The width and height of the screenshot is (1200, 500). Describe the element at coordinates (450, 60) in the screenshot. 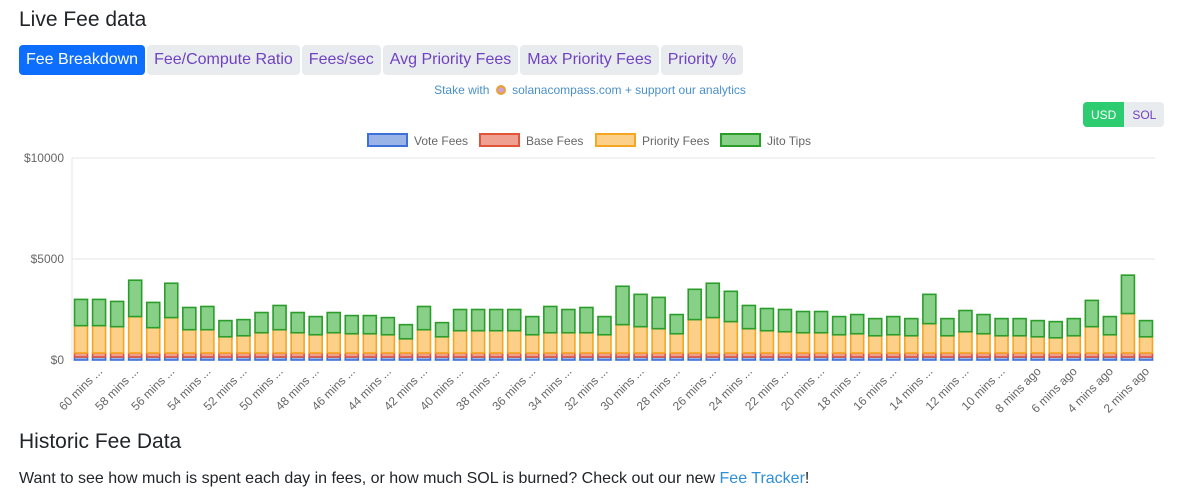

I see `tab-avg-priority-fees: Avg Priority Fees` at that location.